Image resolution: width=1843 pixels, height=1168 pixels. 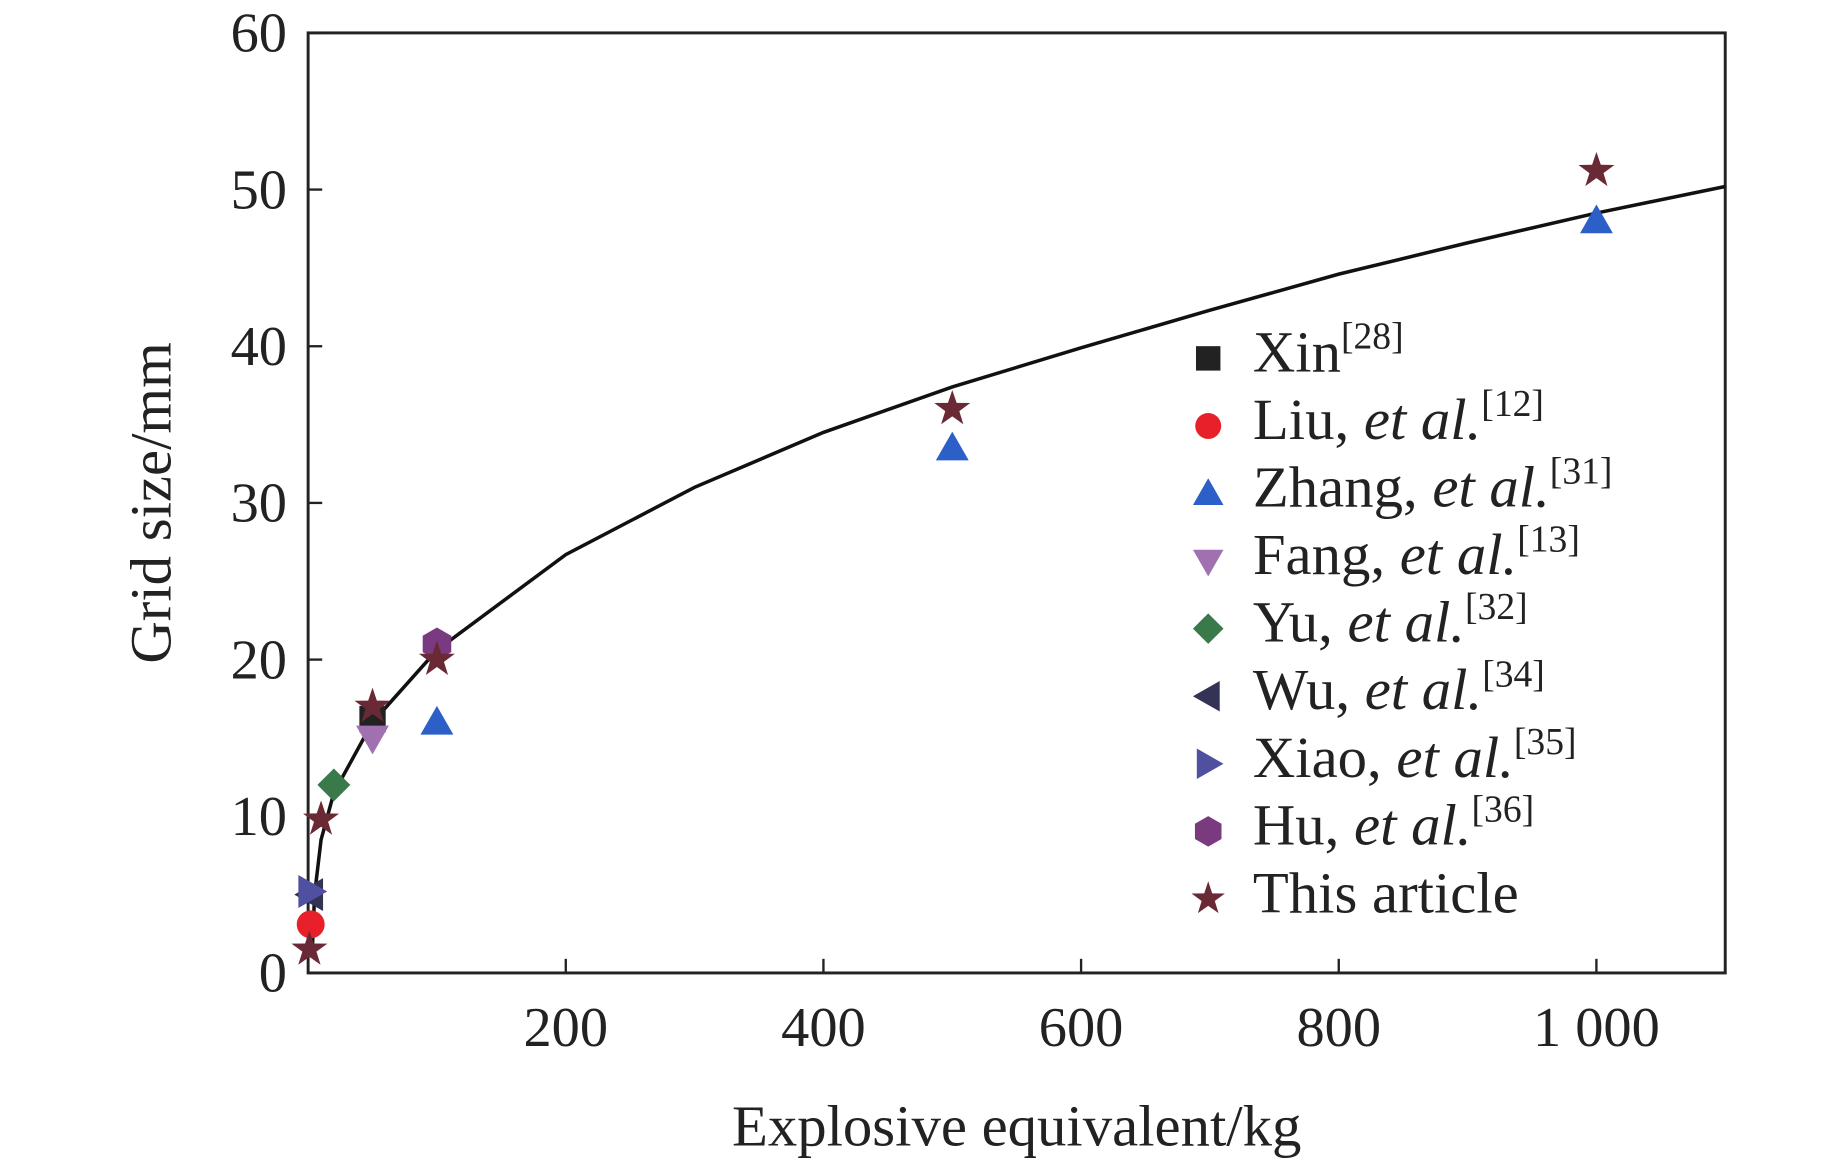 I want to click on y-axis-label: Grid size/mm, so click(x=151, y=502).